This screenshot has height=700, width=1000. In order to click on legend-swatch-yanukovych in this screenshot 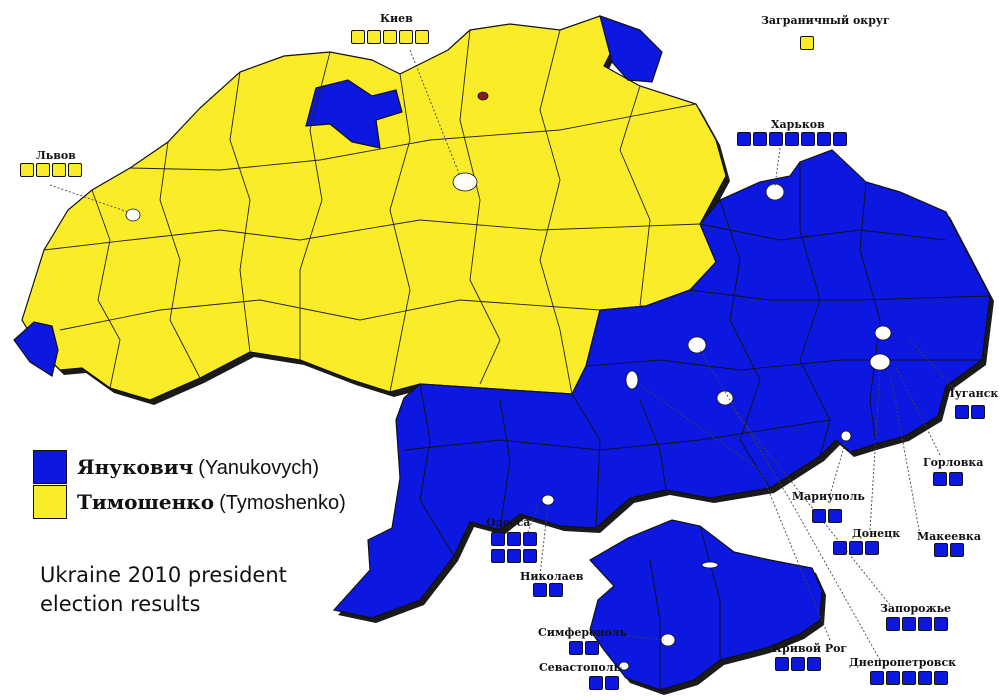, I will do `click(50, 467)`.